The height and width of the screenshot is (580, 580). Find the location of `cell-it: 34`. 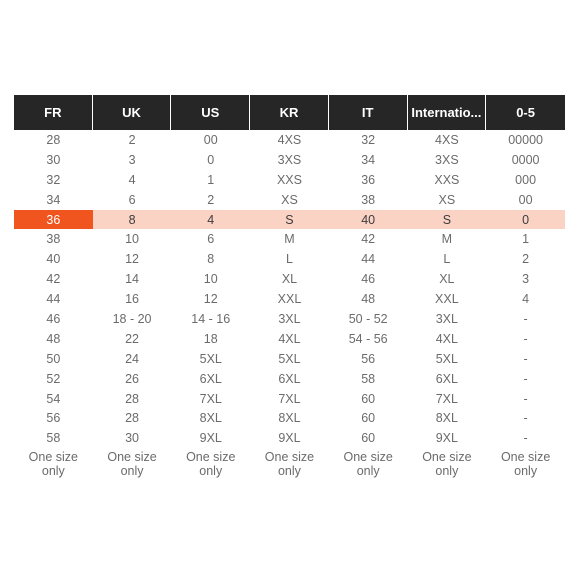

cell-it: 34 is located at coordinates (368, 159).